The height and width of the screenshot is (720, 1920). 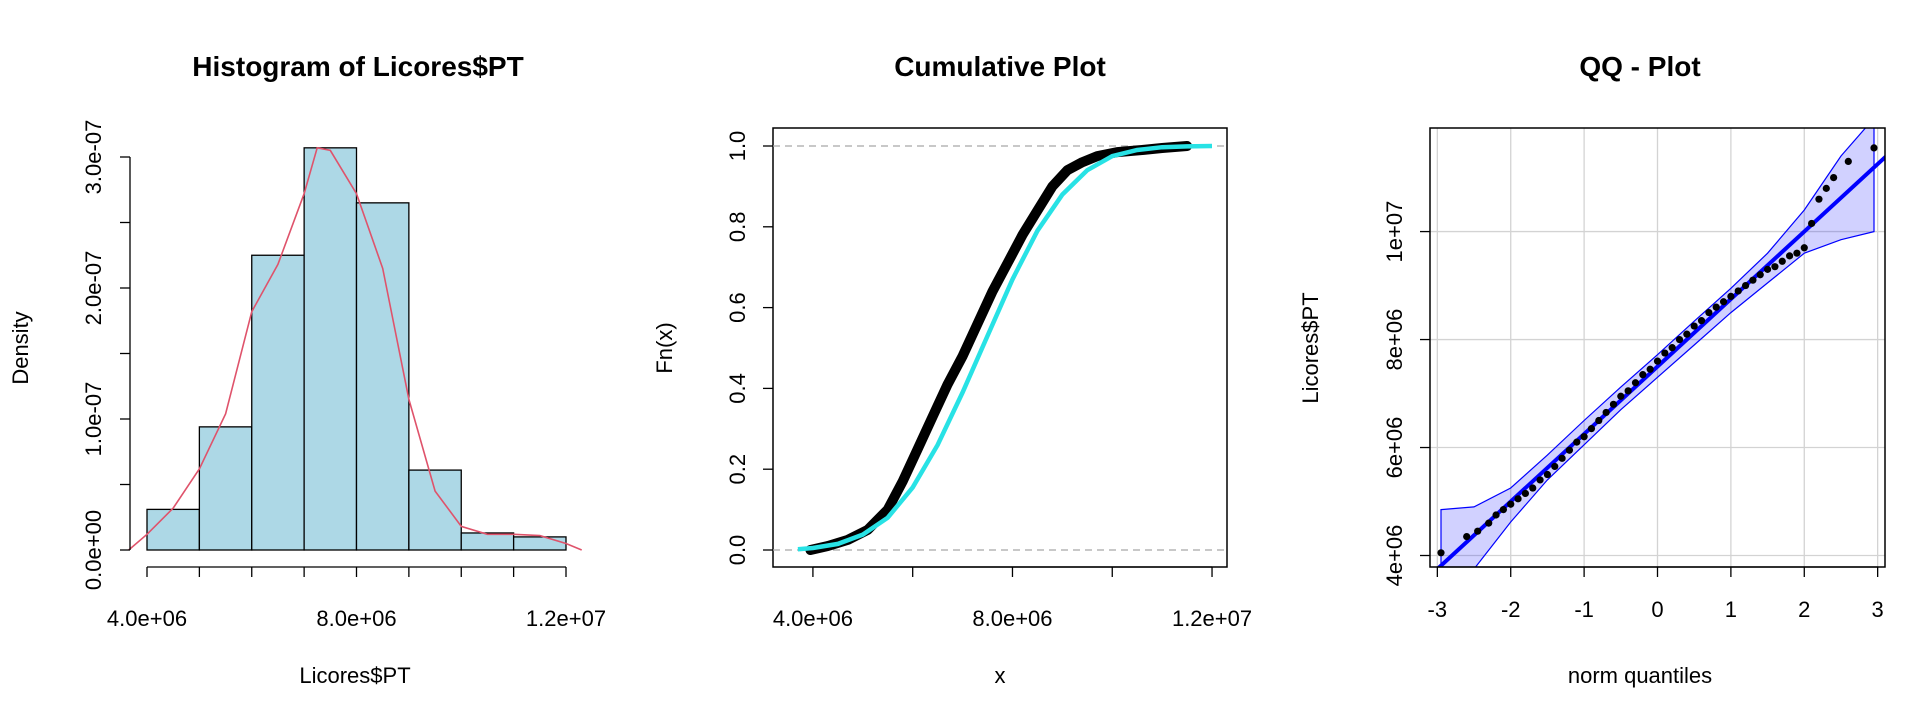 I want to click on histogram-density-curve, so click(x=355, y=348).